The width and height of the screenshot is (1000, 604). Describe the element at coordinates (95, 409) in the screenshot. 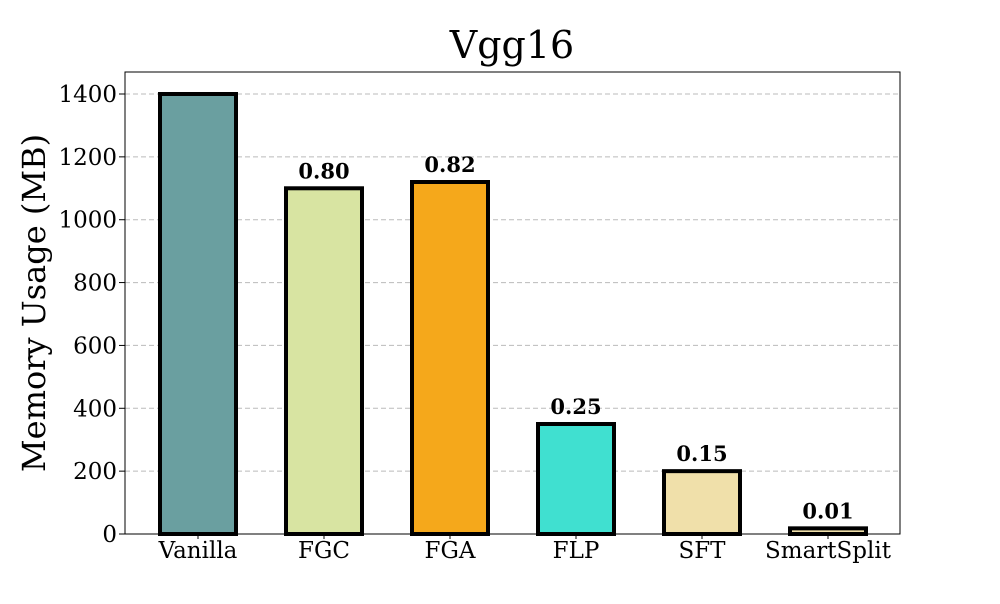

I see `y-tick-label: 400` at that location.